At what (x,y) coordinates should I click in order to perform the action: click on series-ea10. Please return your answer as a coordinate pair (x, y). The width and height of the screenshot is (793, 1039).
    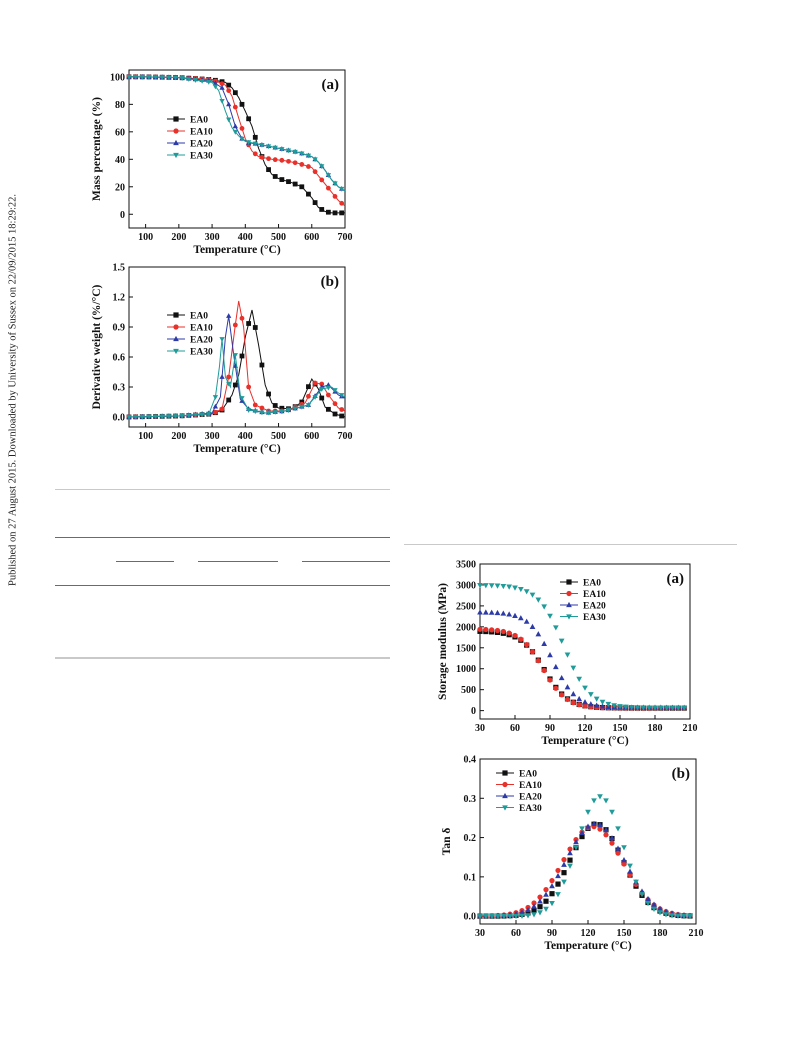
    Looking at the image, I should click on (582, 668).